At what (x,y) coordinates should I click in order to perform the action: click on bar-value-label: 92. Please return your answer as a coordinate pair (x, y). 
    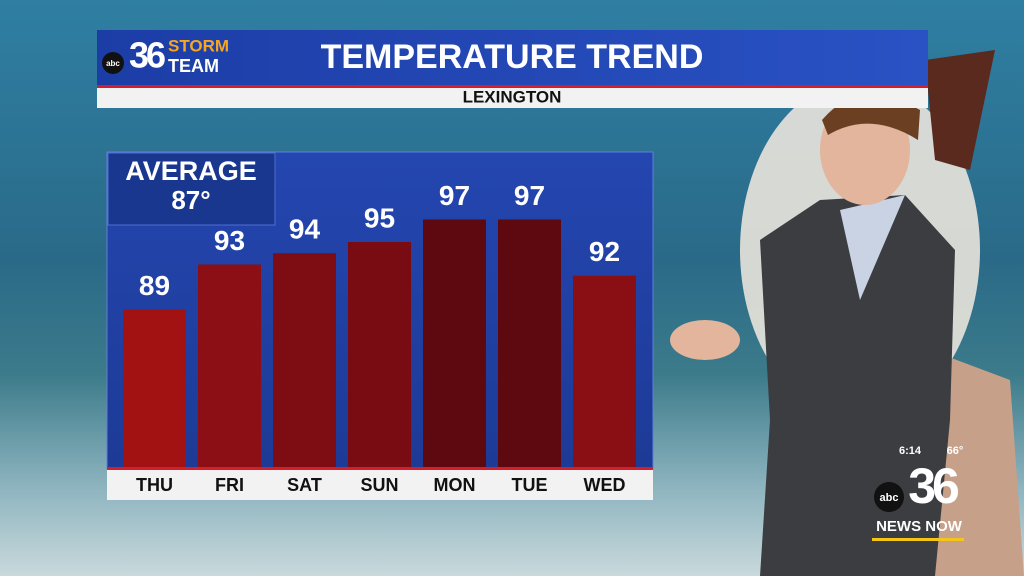
    Looking at the image, I should click on (604, 251).